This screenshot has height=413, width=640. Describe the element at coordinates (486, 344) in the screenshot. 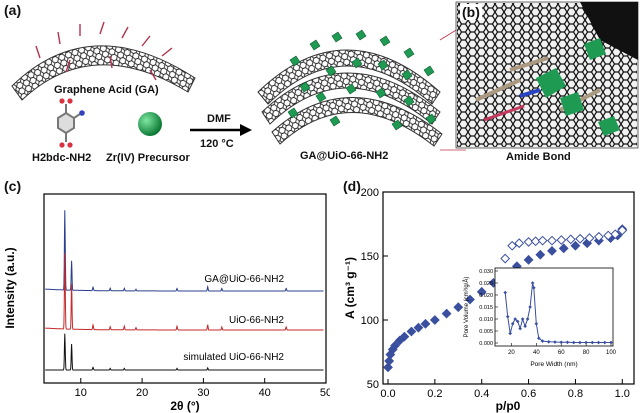

I see `inset-y-tick-label: 0.000` at that location.